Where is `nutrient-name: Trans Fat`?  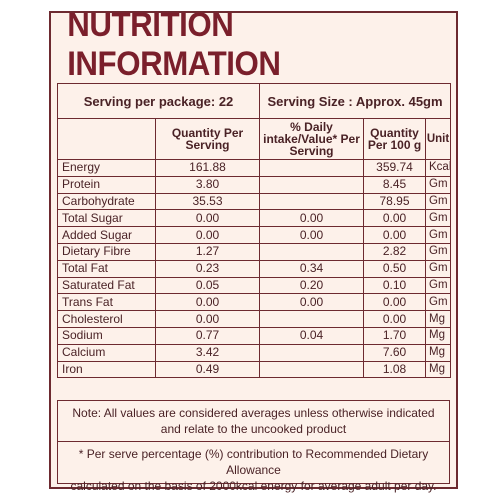
nutrient-name: Trans Fat is located at coordinates (106, 302).